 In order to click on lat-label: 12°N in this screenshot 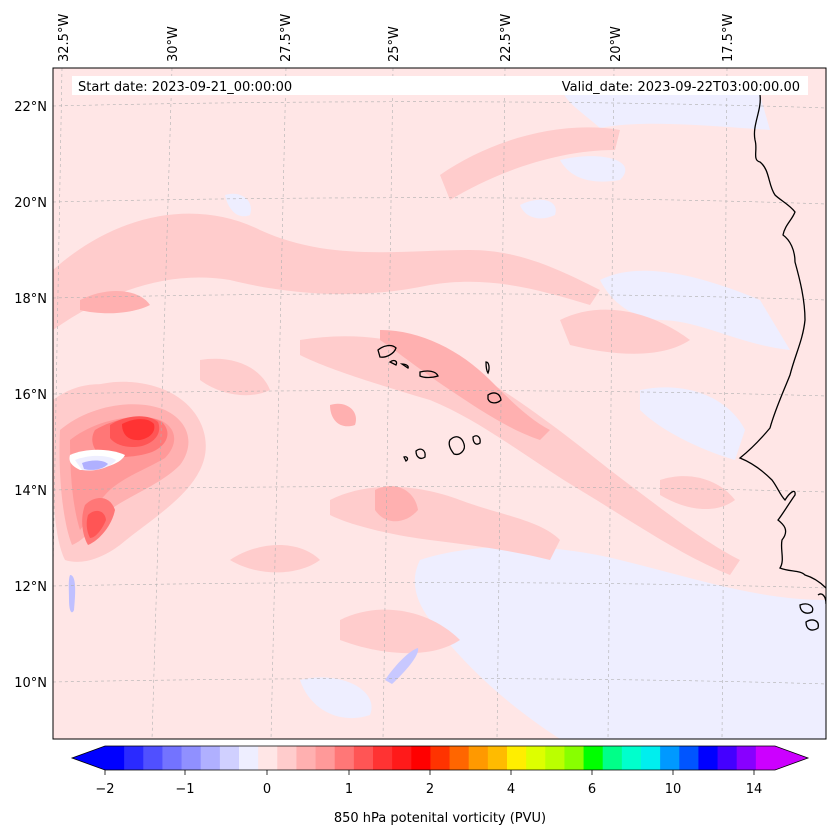, I will do `click(30, 587)`.